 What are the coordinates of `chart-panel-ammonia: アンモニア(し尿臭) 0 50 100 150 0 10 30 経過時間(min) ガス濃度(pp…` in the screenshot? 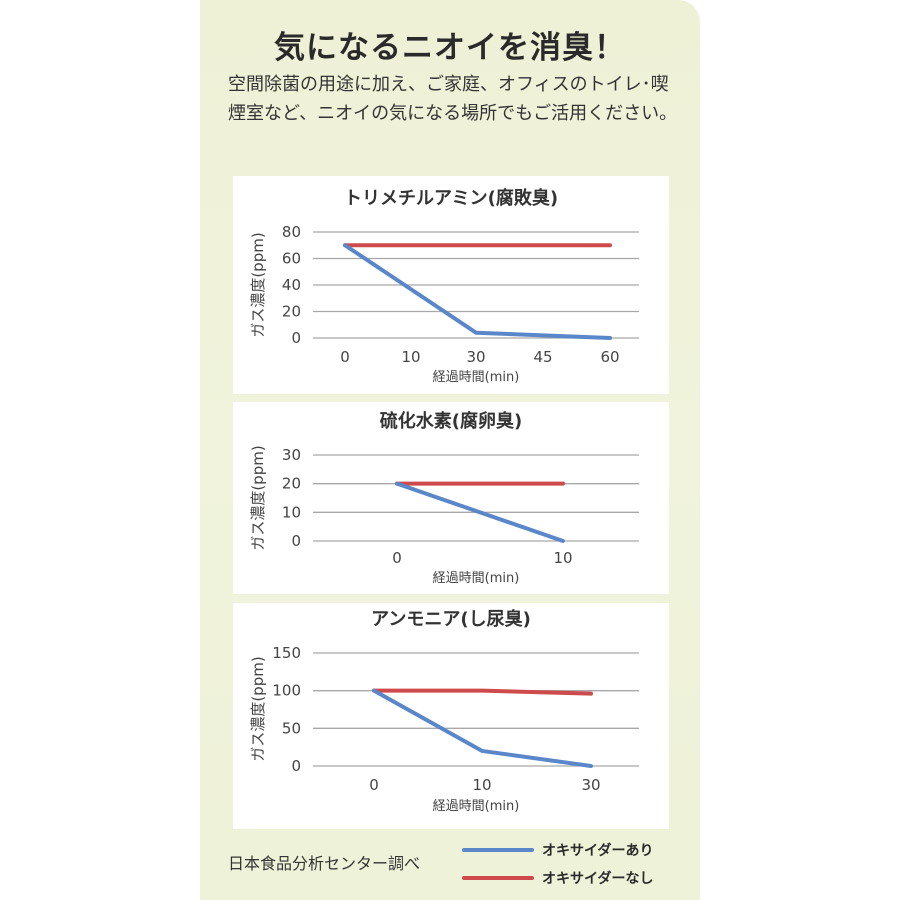 It's located at (451, 716).